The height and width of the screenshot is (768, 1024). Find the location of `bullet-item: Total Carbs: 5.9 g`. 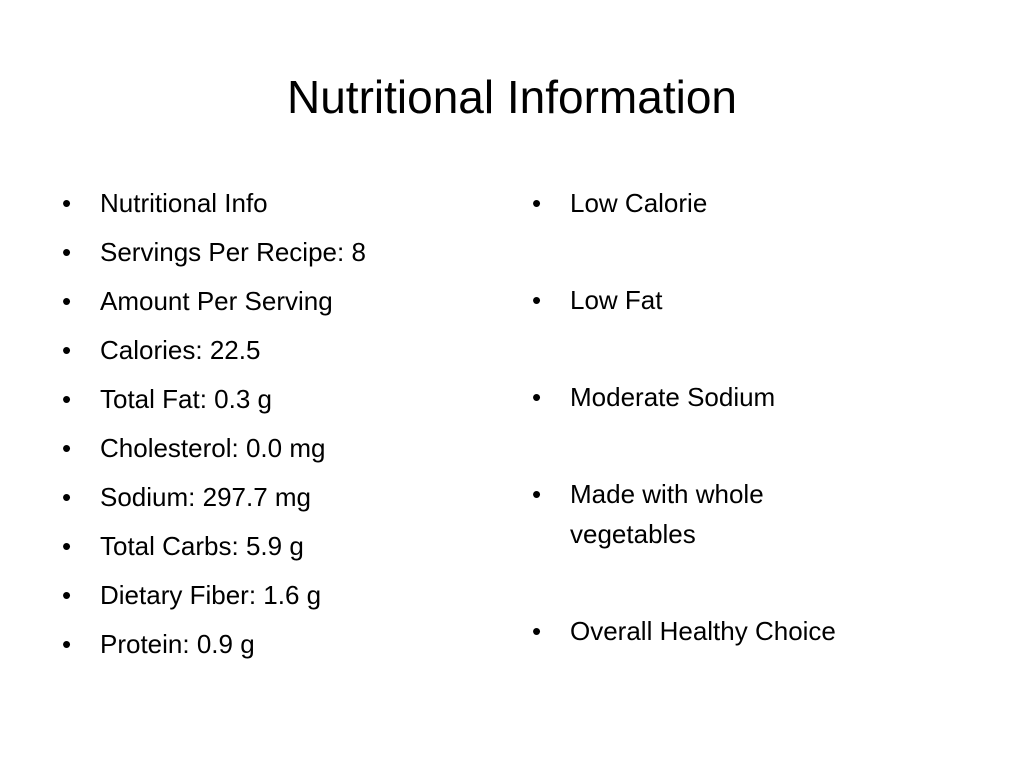

bullet-item: Total Carbs: 5.9 g is located at coordinates (282, 546).